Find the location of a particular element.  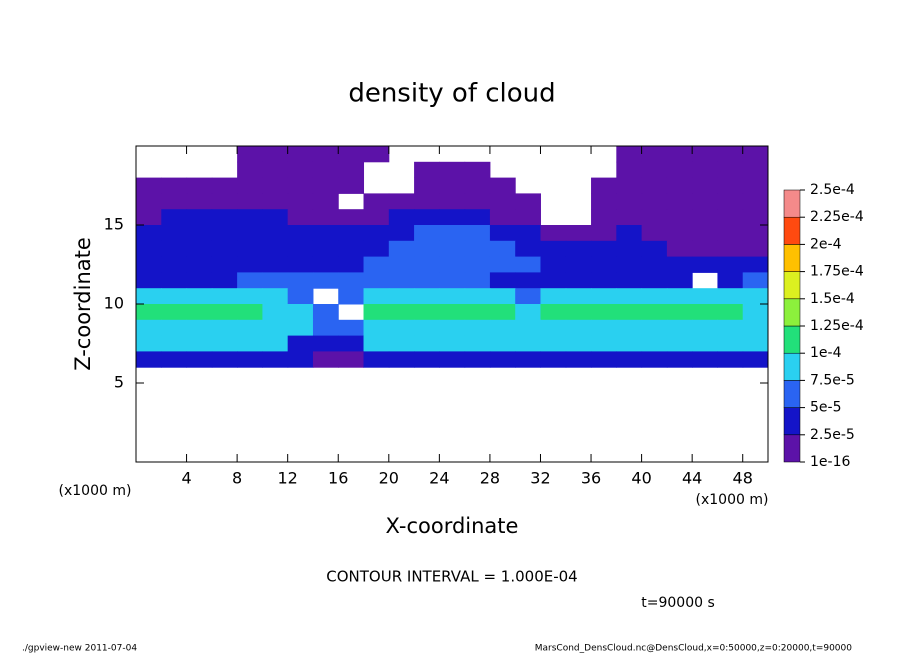

colorbar-label: 7.5e-5 is located at coordinates (832, 380).